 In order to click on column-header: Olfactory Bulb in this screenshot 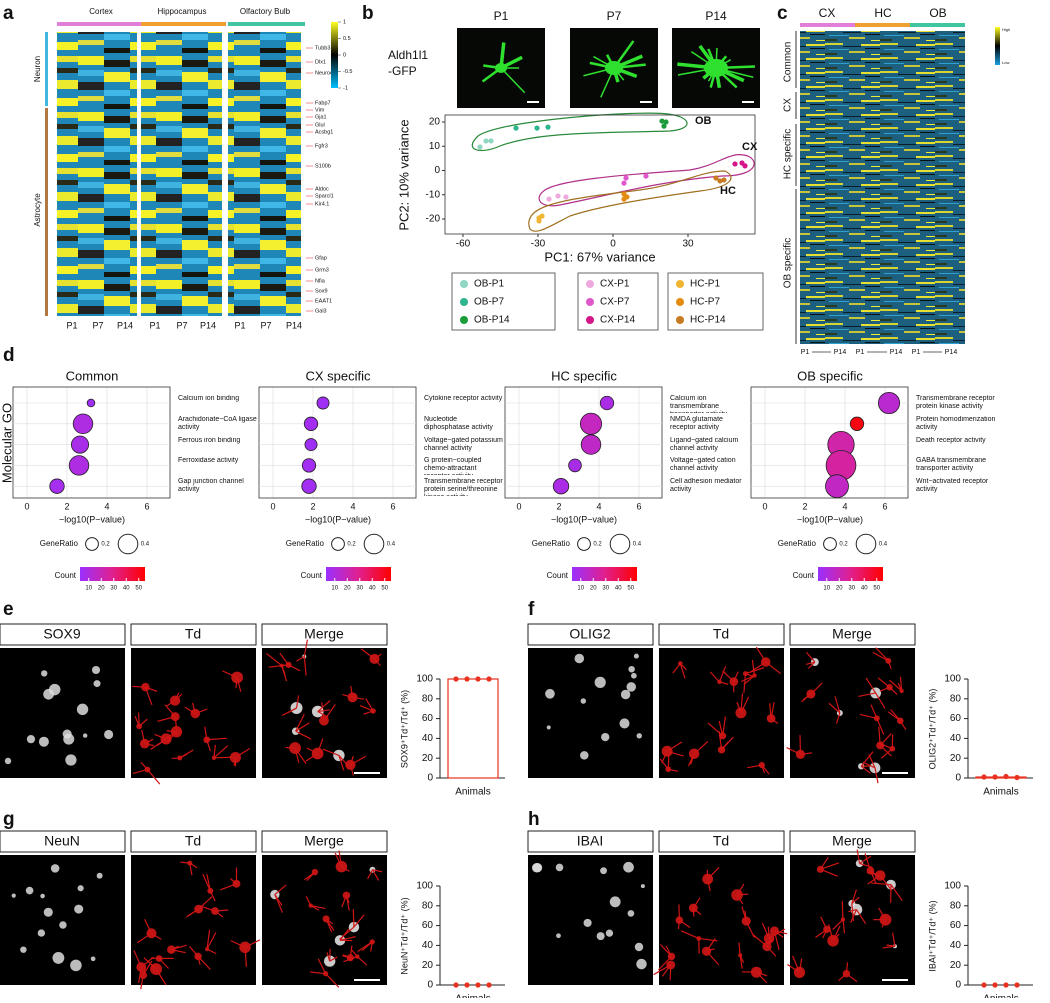, I will do `click(265, 11)`.